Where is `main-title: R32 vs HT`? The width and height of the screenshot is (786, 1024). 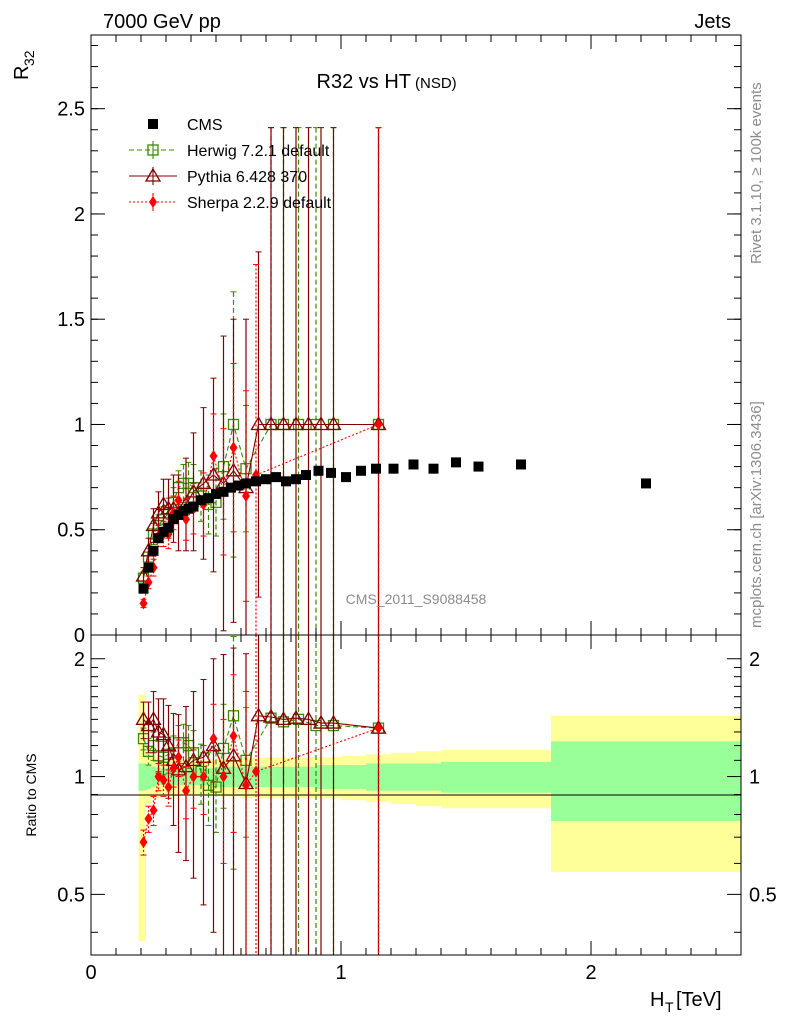
main-title: R32 vs HT is located at coordinates (364, 82).